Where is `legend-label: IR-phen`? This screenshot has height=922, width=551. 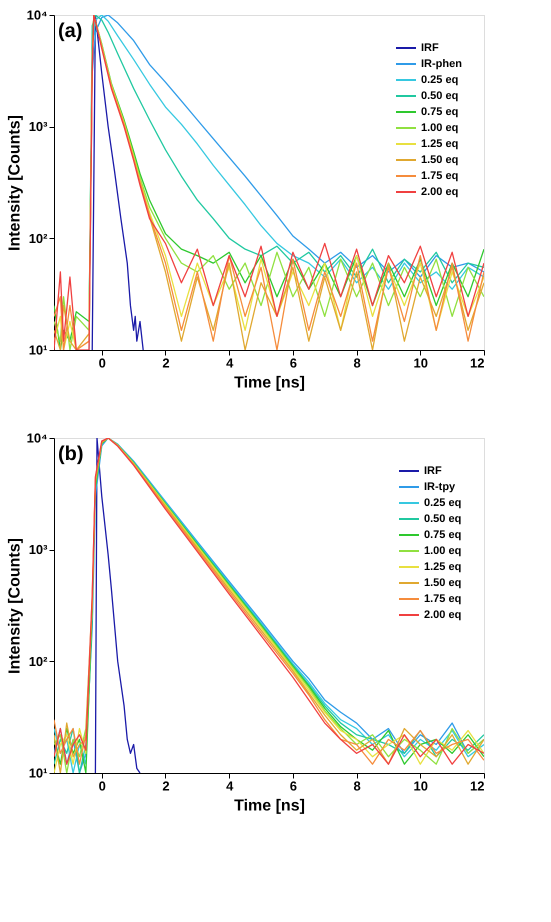 legend-label: IR-phen is located at coordinates (441, 64).